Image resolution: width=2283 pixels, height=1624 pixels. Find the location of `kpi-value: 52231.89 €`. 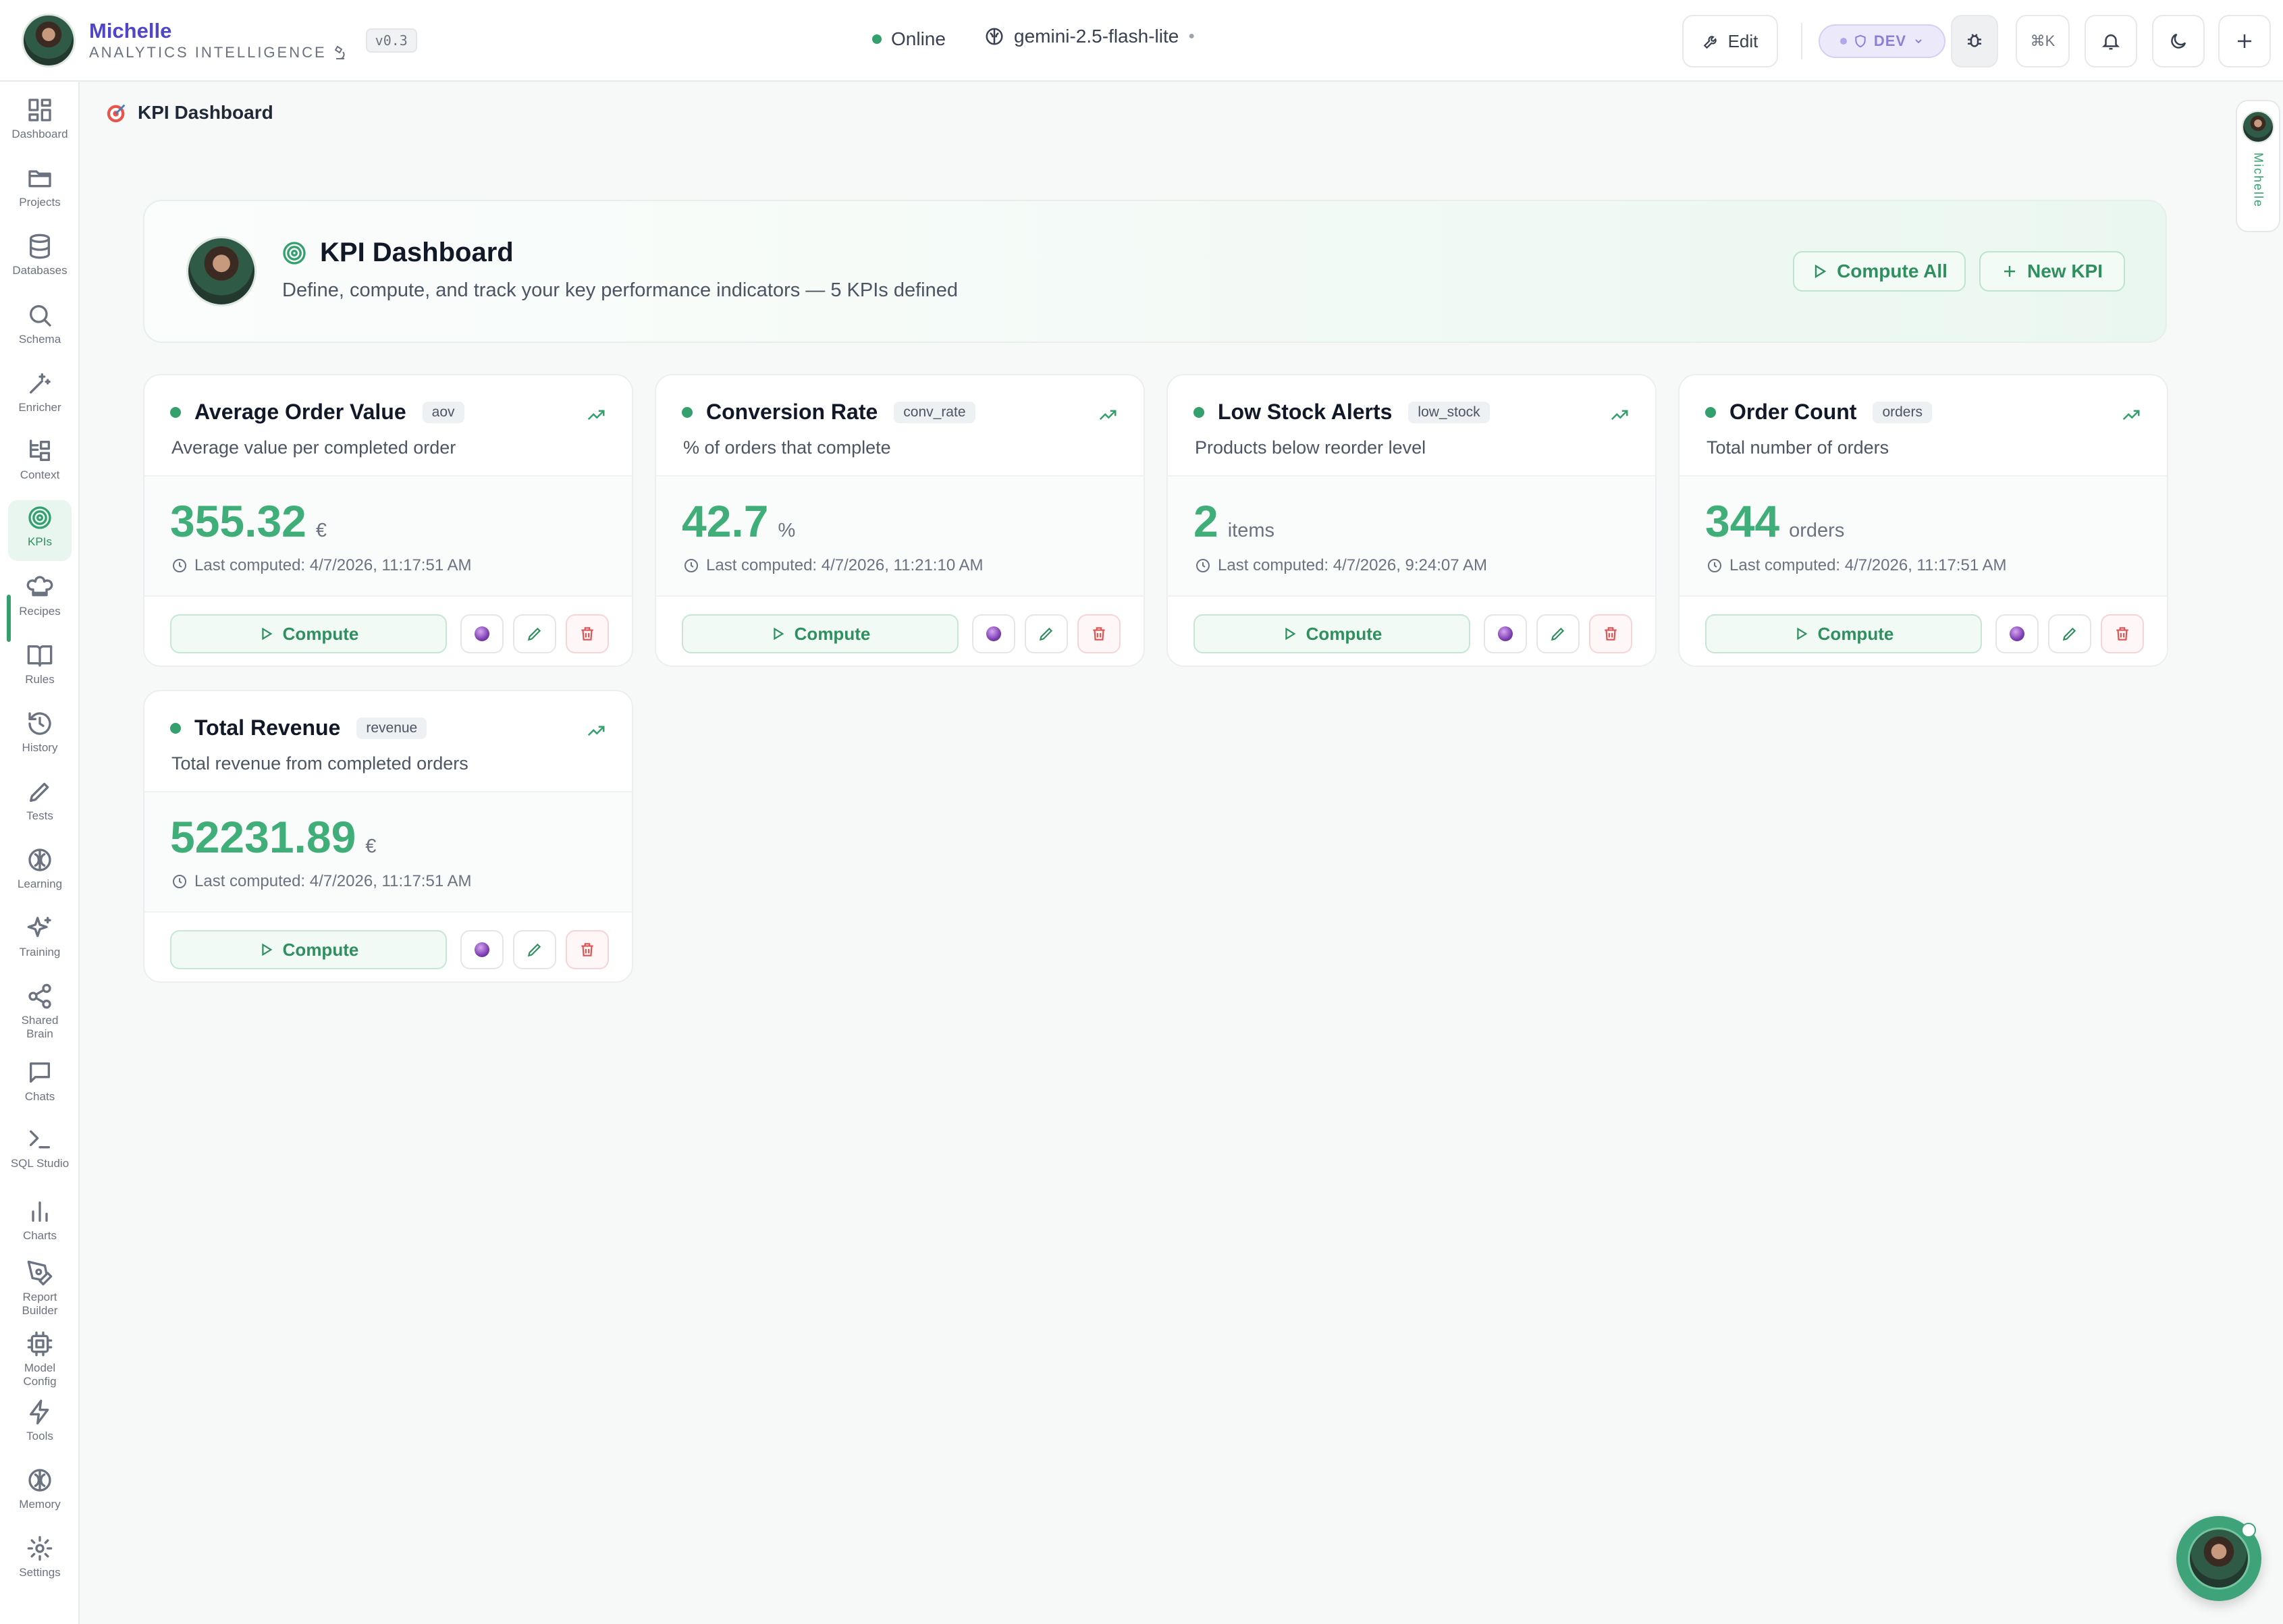

kpi-value: 52231.89 € is located at coordinates (273, 837).